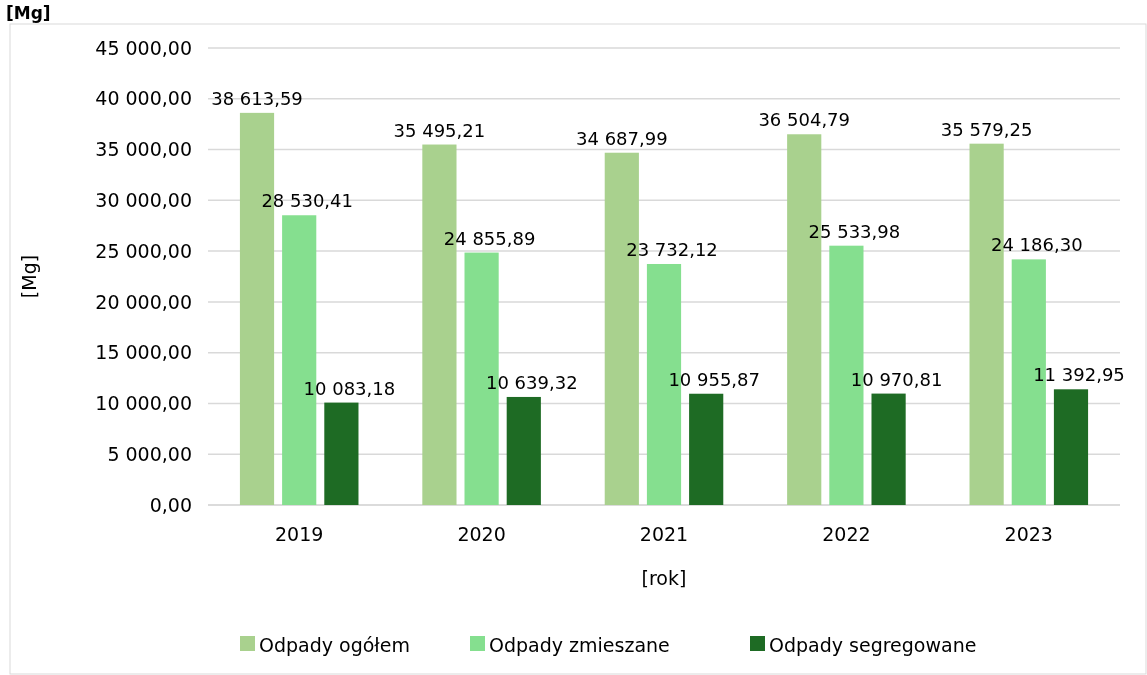 The image size is (1147, 675). I want to click on y-tick-label: 15 000,00, so click(143, 352).